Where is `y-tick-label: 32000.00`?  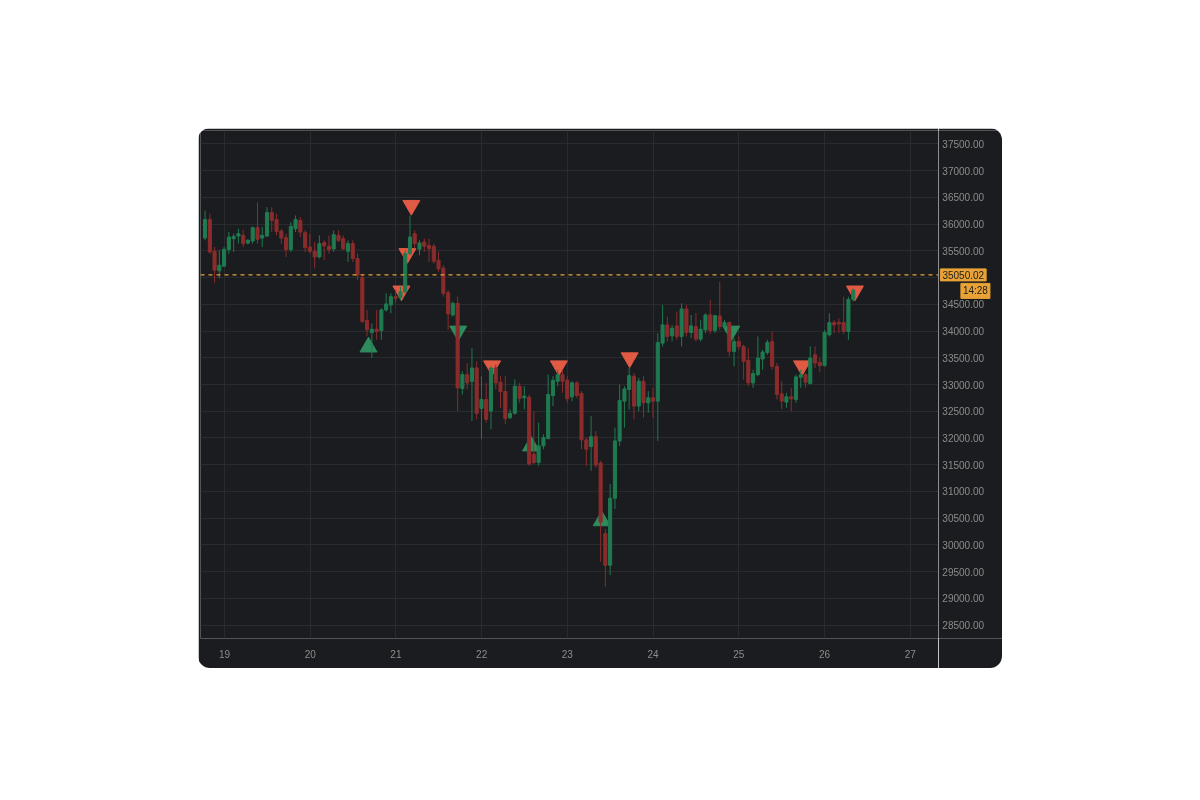
y-tick-label: 32000.00 is located at coordinates (963, 438).